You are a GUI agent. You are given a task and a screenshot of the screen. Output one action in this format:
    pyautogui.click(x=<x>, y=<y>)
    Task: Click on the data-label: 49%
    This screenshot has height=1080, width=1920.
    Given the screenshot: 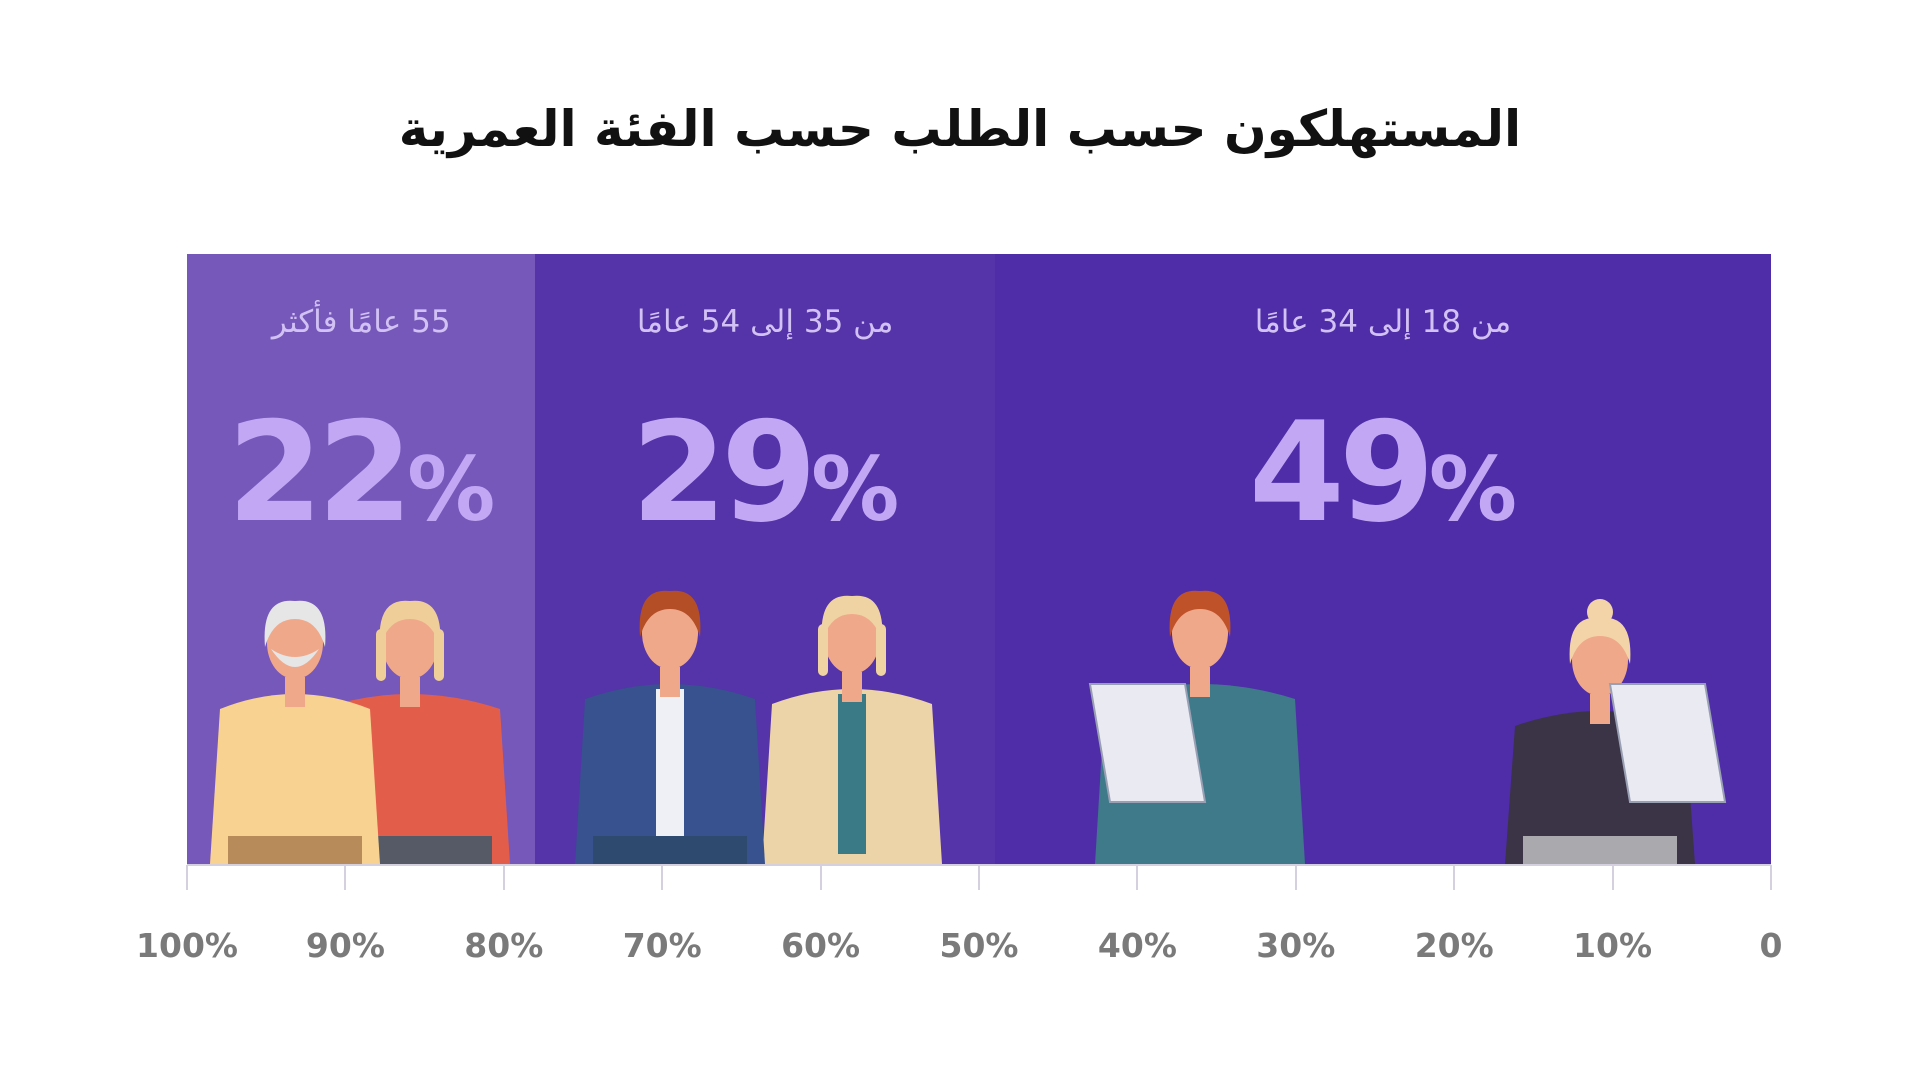 What is the action you would take?
    pyautogui.click(x=1383, y=472)
    